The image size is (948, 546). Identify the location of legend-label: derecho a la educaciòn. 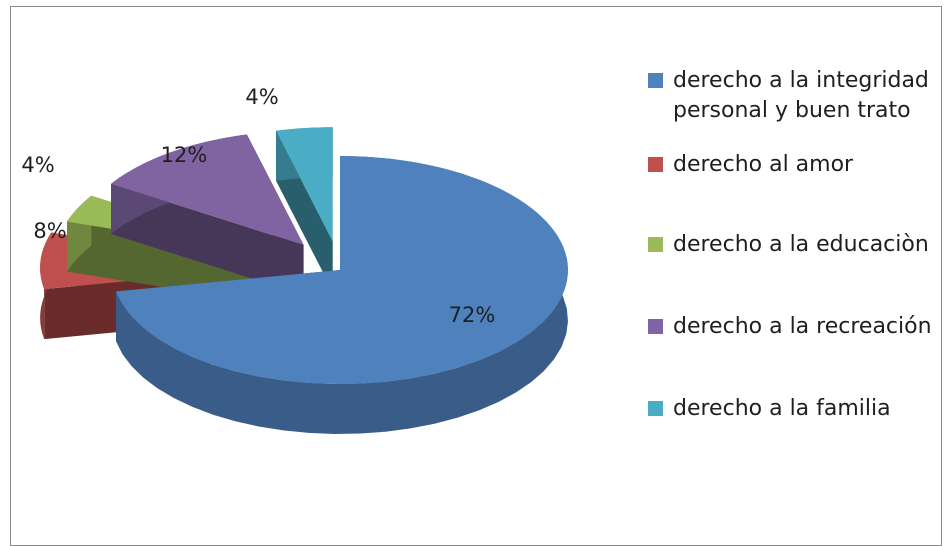
(801, 244).